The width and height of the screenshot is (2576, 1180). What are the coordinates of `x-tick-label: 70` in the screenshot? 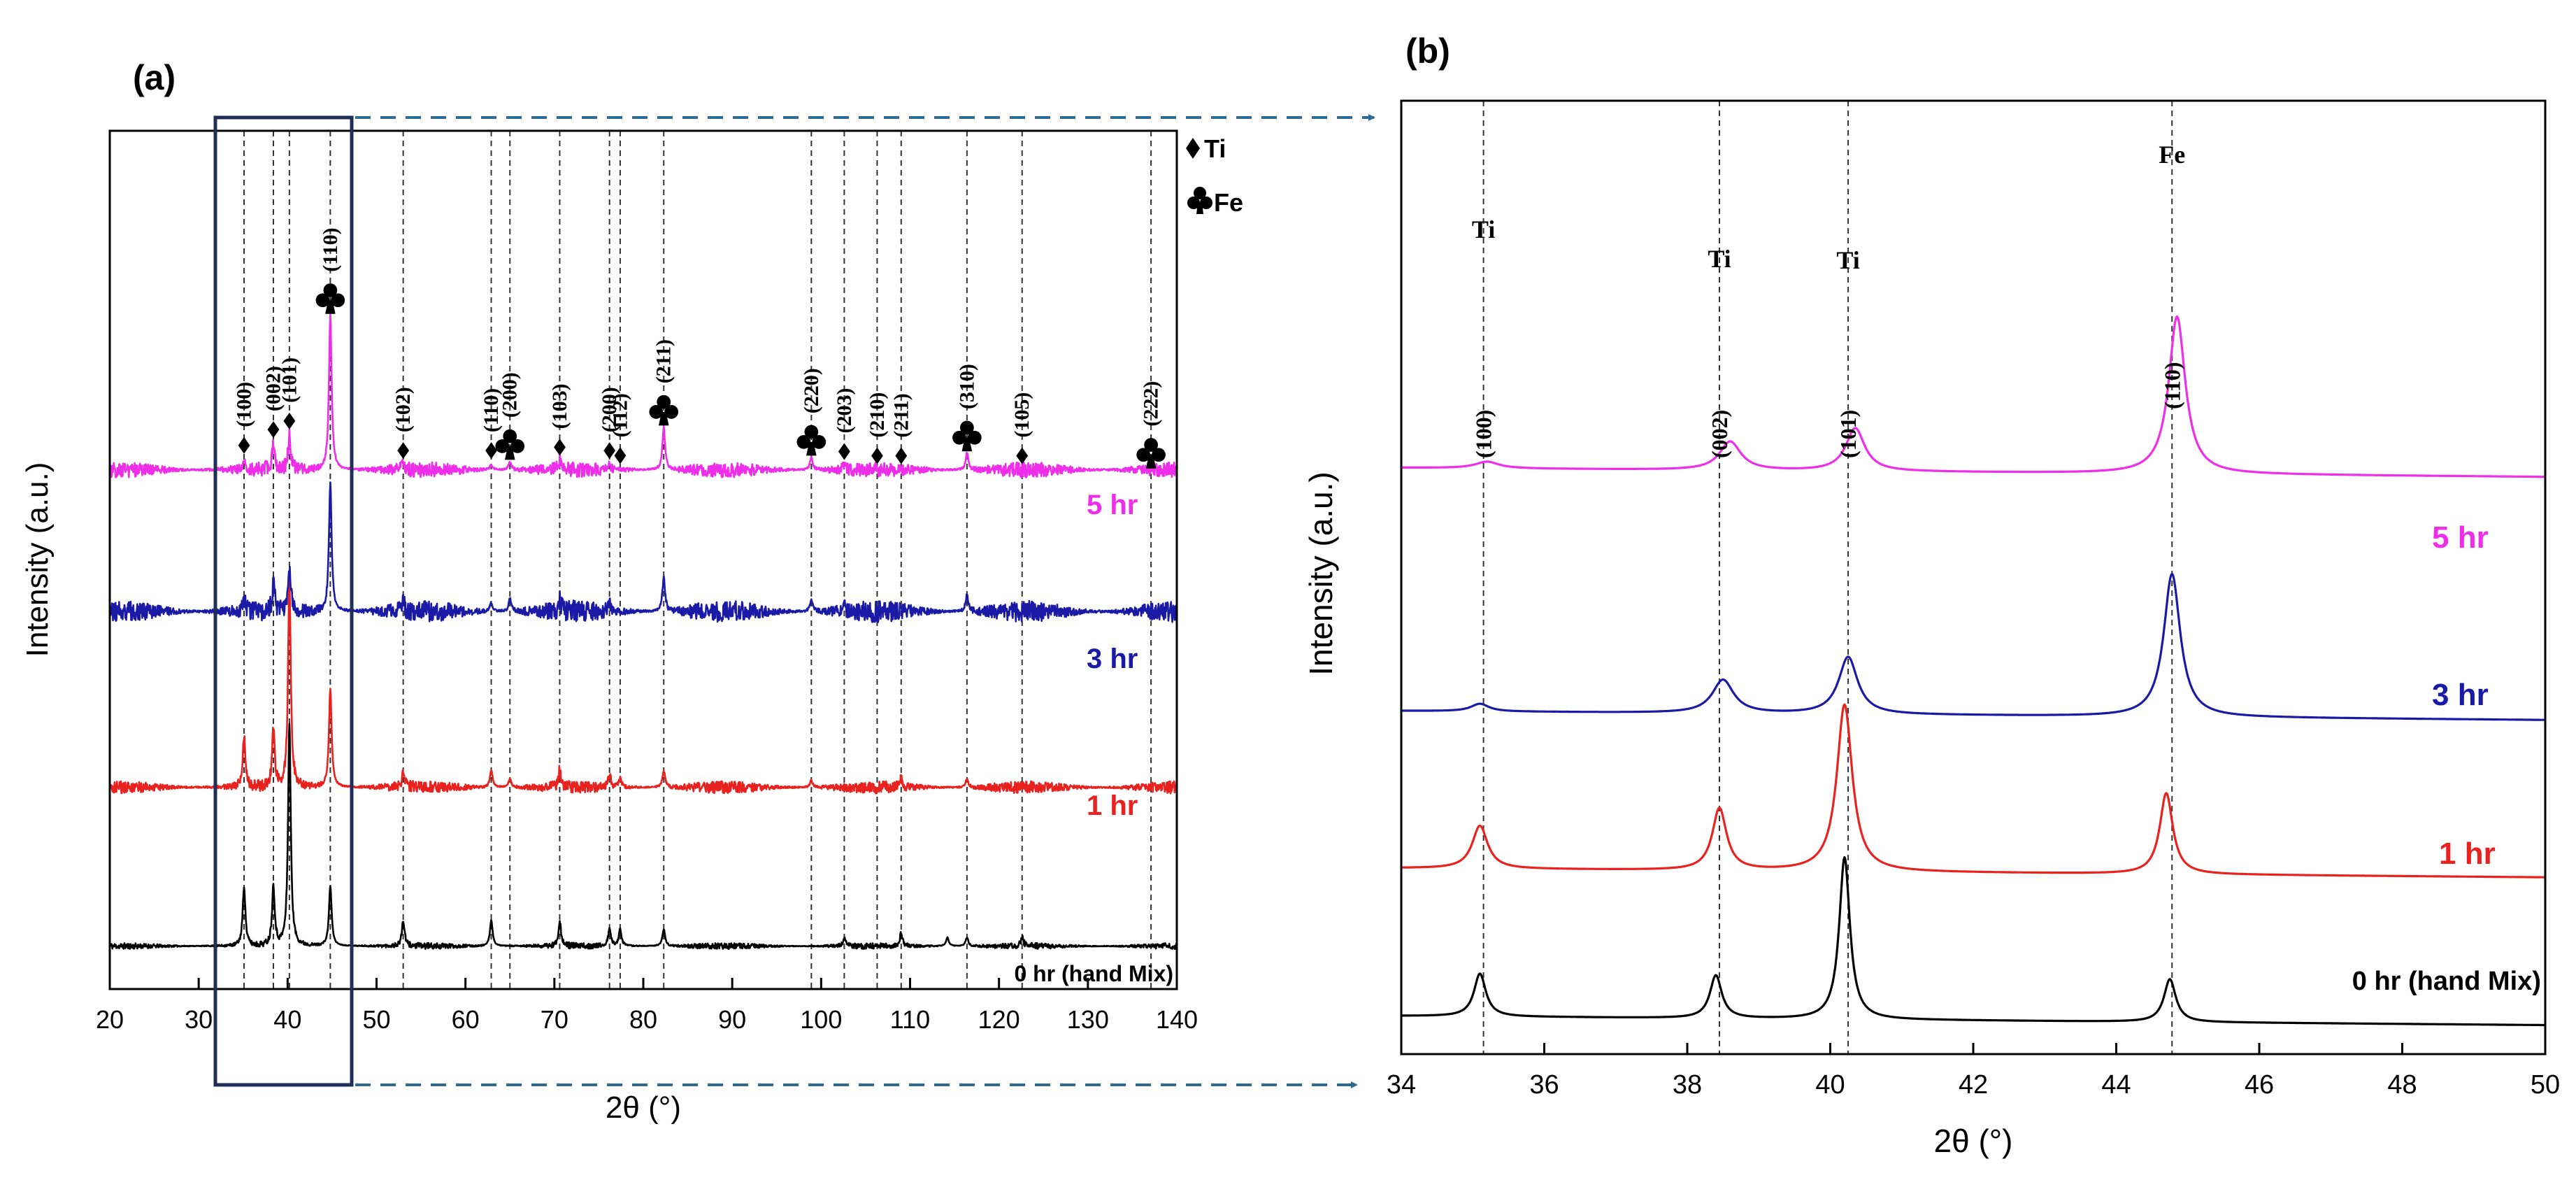 It's located at (554, 1019).